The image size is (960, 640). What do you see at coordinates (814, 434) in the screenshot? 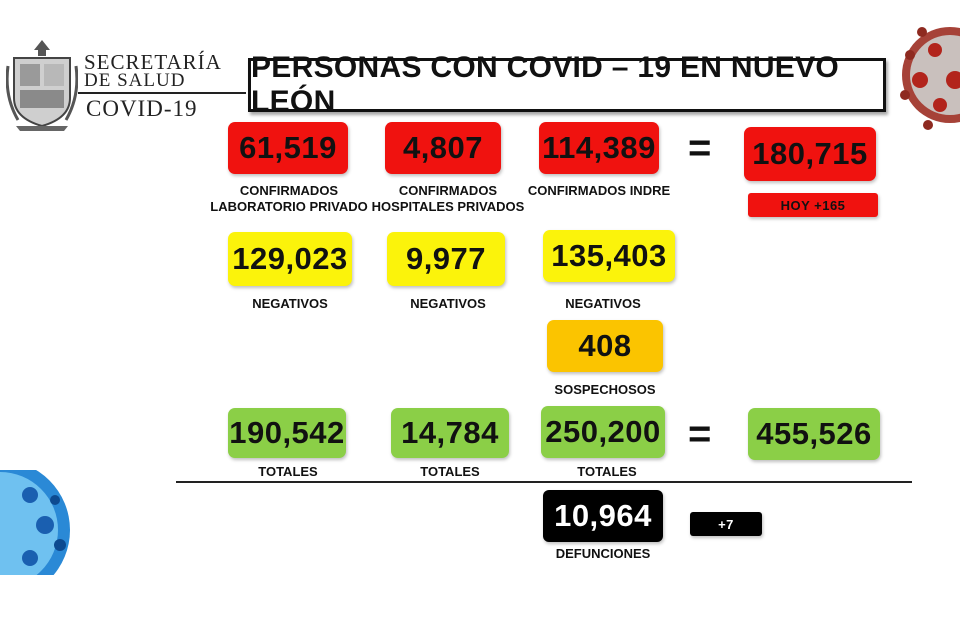
I see `grand-total-value: 455,526` at bounding box center [814, 434].